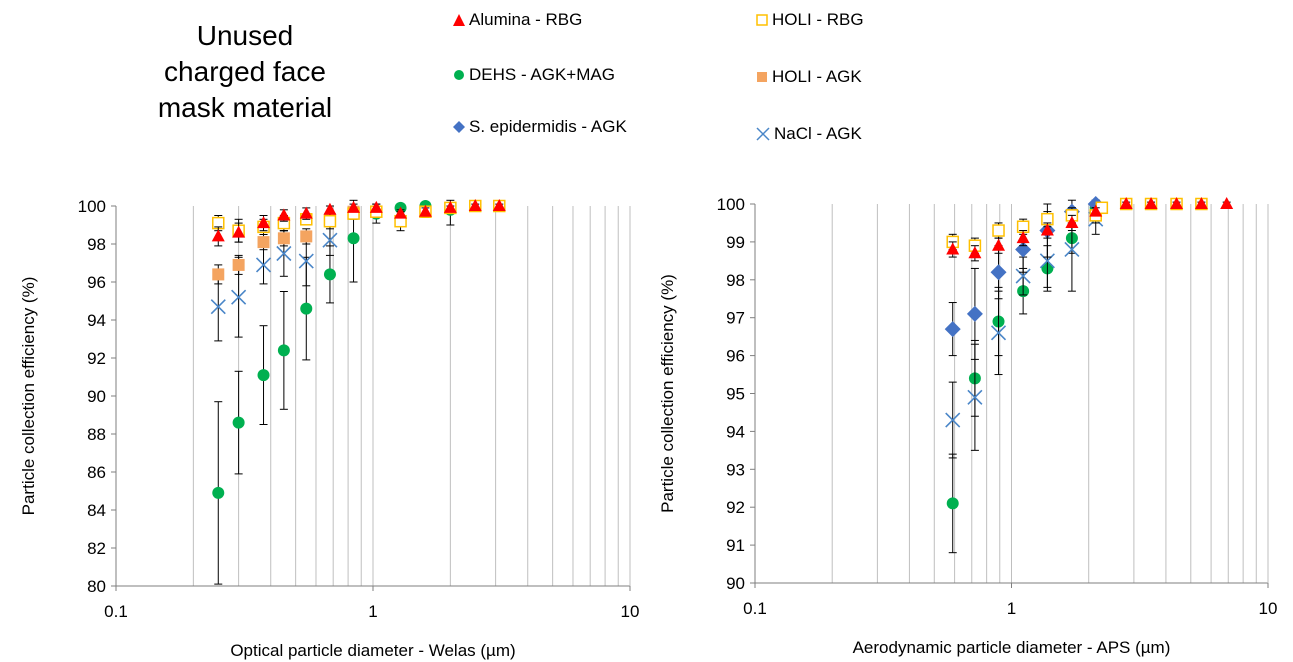 This screenshot has width=1293, height=662. What do you see at coordinates (818, 133) in the screenshot?
I see `legend-label: NaCl - AGK` at bounding box center [818, 133].